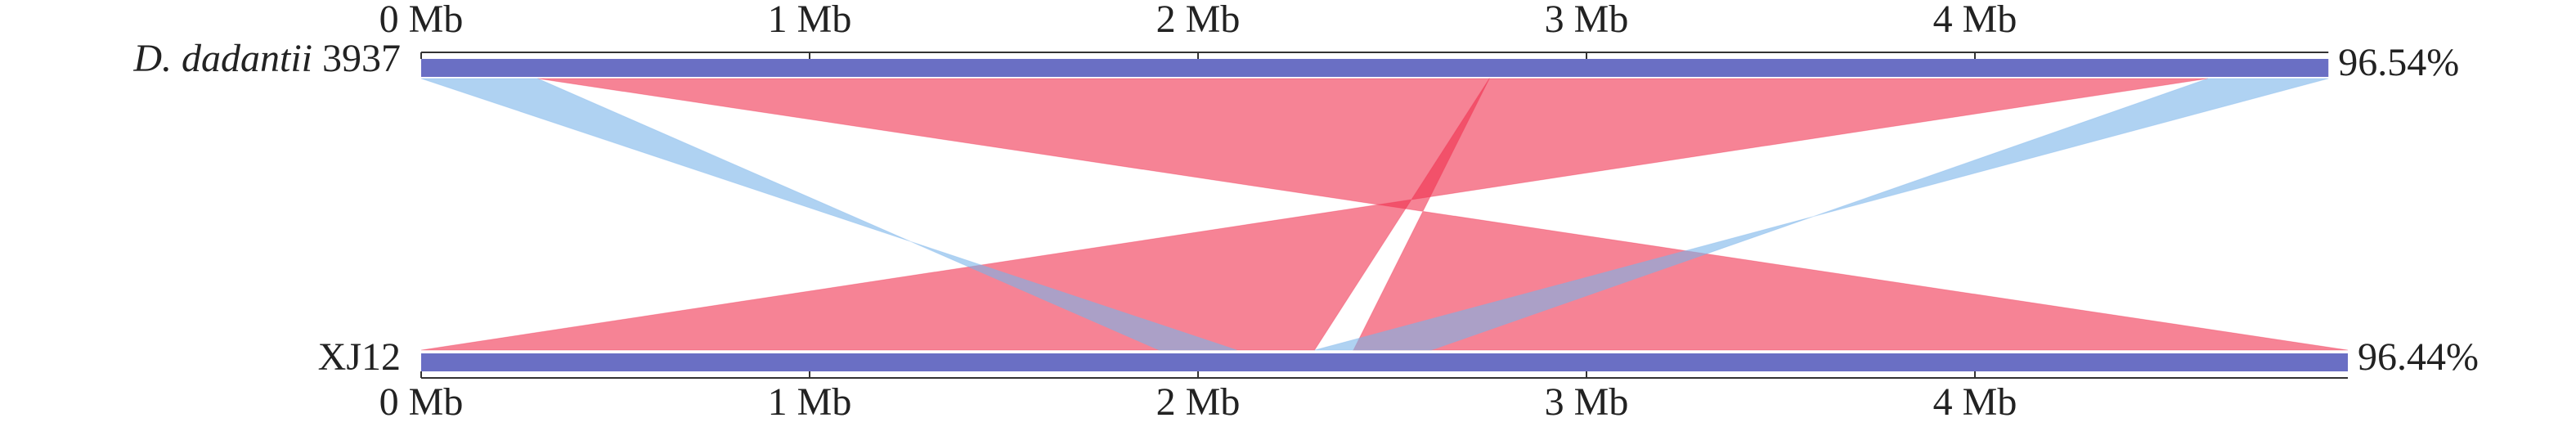  Describe the element at coordinates (362, 58) in the screenshot. I see `strain: 3937` at that location.